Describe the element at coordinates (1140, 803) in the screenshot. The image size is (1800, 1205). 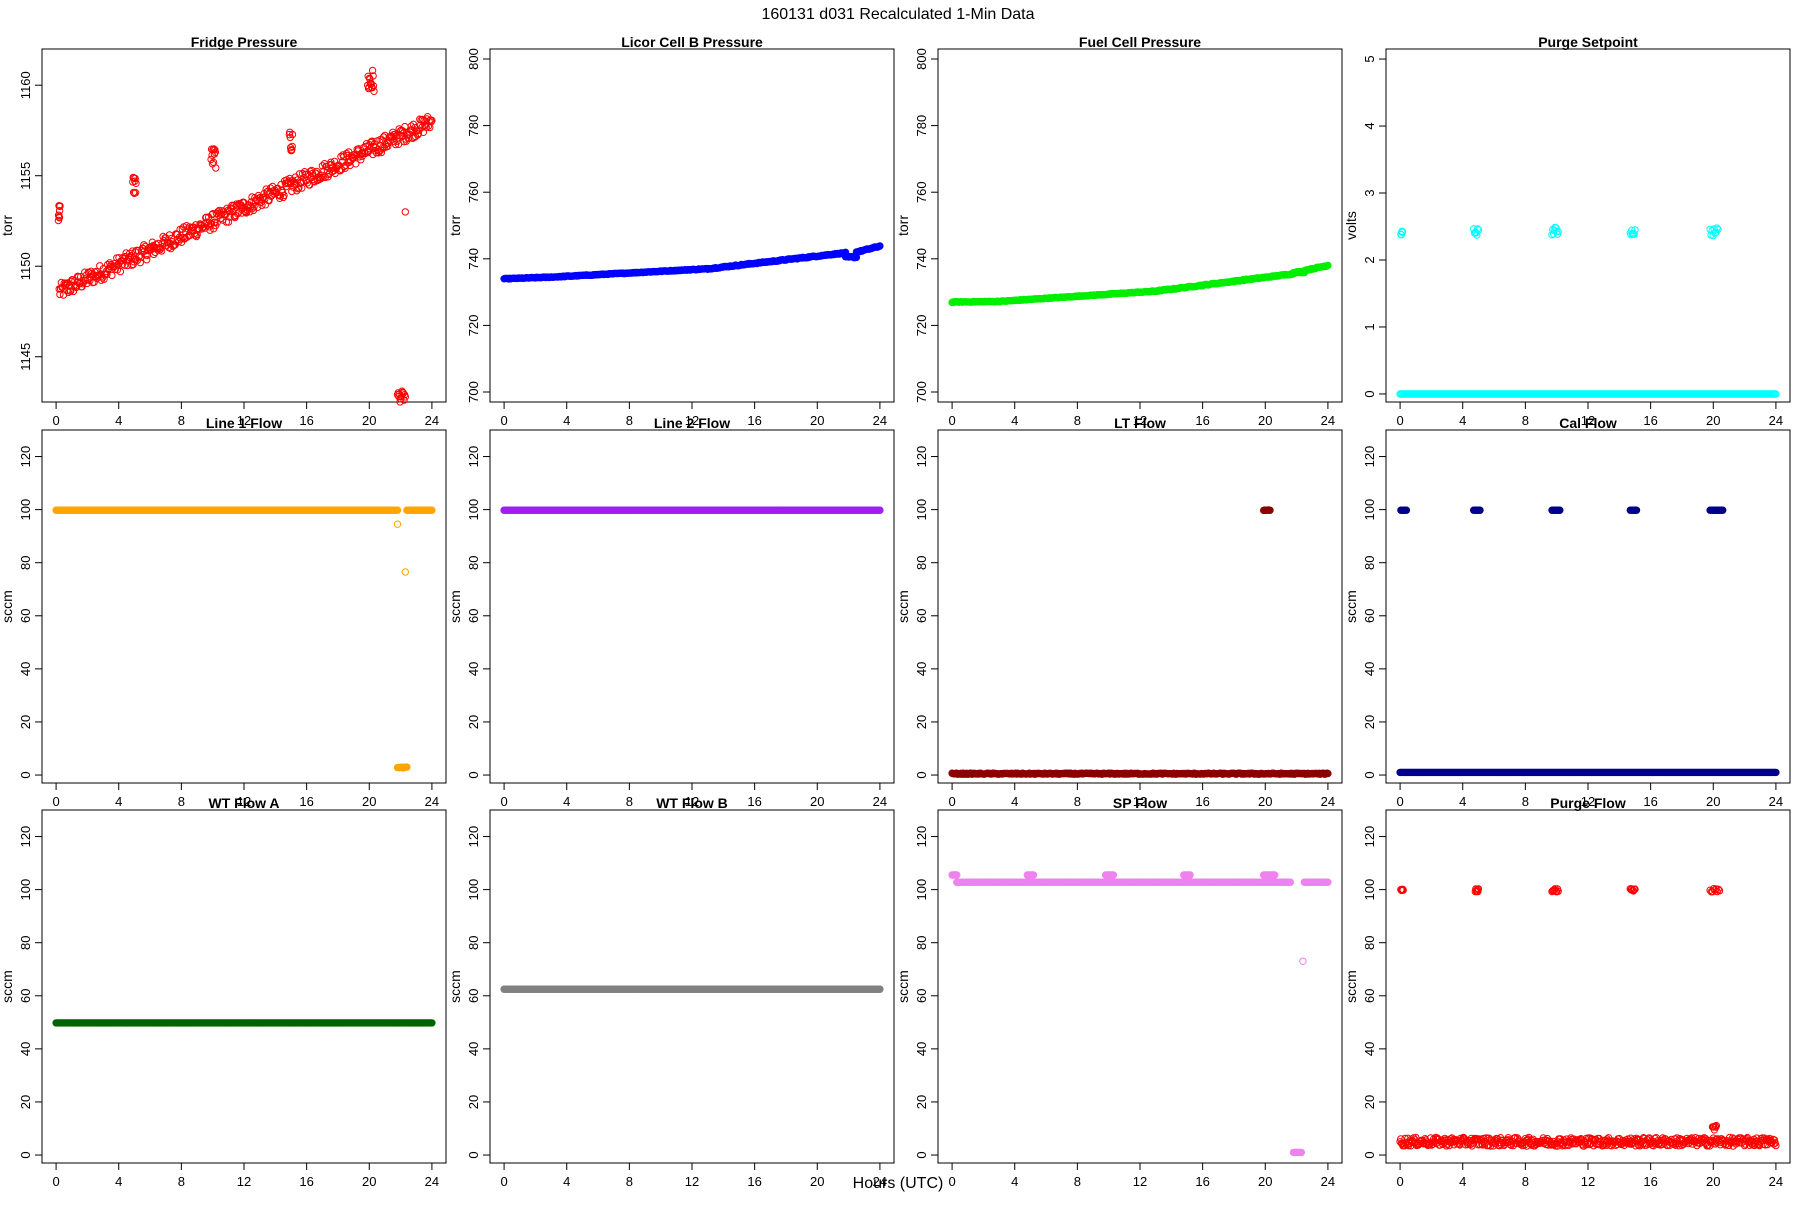
I see `chart-title: SP Flow` at that location.